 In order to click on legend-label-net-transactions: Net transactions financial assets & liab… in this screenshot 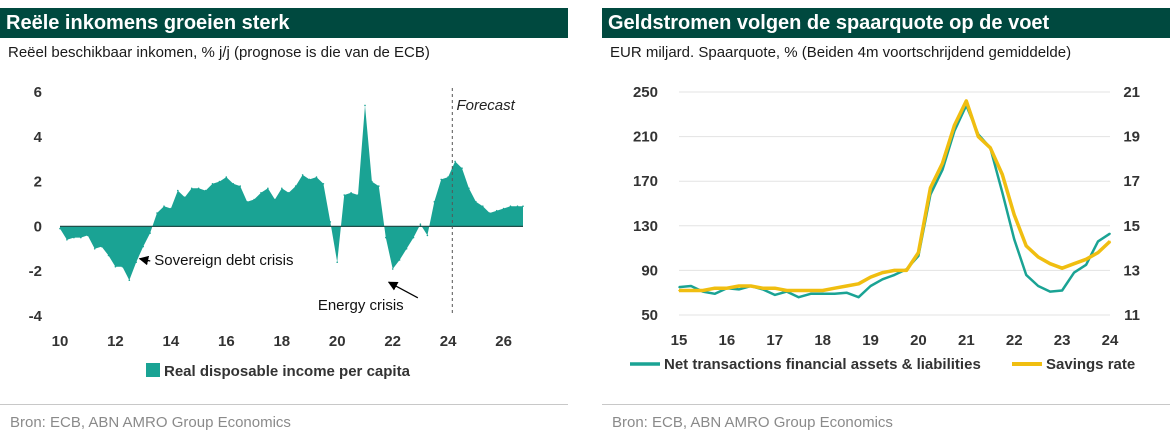, I will do `click(822, 364)`.